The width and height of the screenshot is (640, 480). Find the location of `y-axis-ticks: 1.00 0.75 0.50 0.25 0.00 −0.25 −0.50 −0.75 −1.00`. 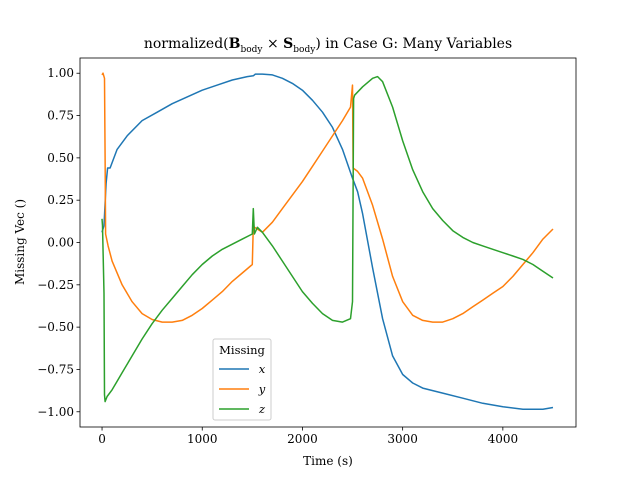

y-axis-ticks: 1.00 0.75 0.50 0.25 0.00 −0.25 −0.50 −0.75 −1.00 is located at coordinates (58, 242).